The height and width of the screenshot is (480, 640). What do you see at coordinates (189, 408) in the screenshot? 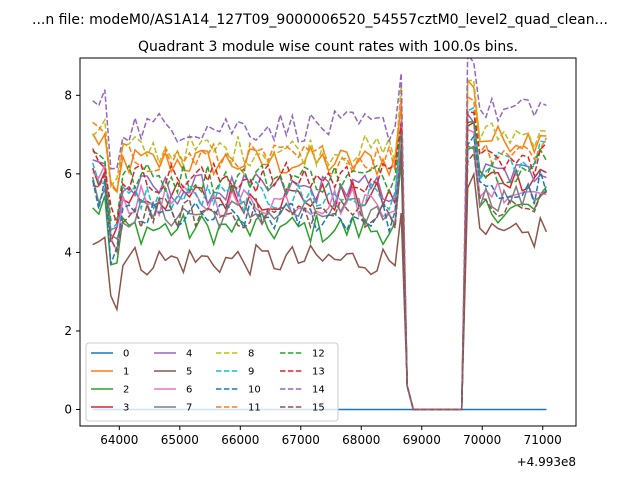
I see `legend-label-7: 7` at bounding box center [189, 408].